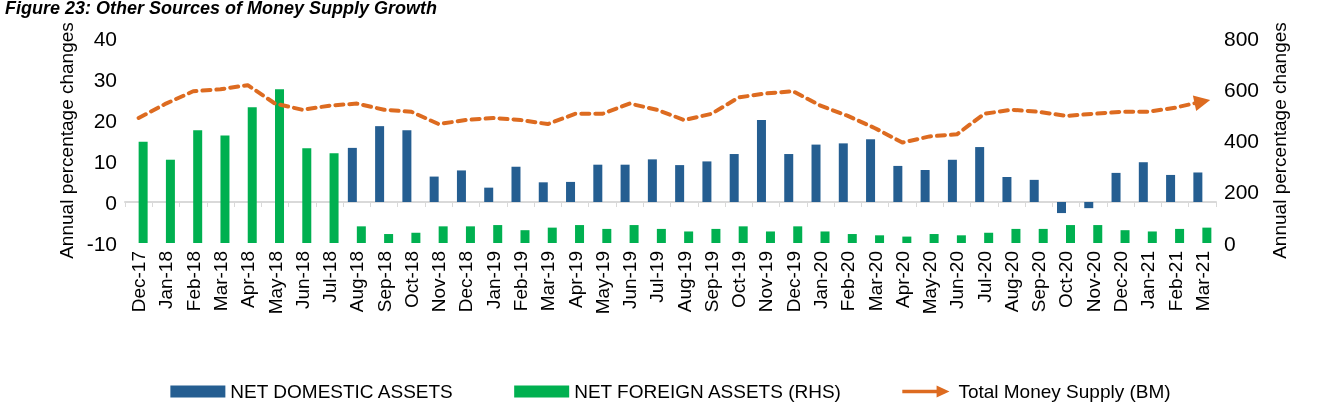 This screenshot has height=416, width=1341. What do you see at coordinates (1242, 192) in the screenshot?
I see `y2-tick-label: 200` at bounding box center [1242, 192].